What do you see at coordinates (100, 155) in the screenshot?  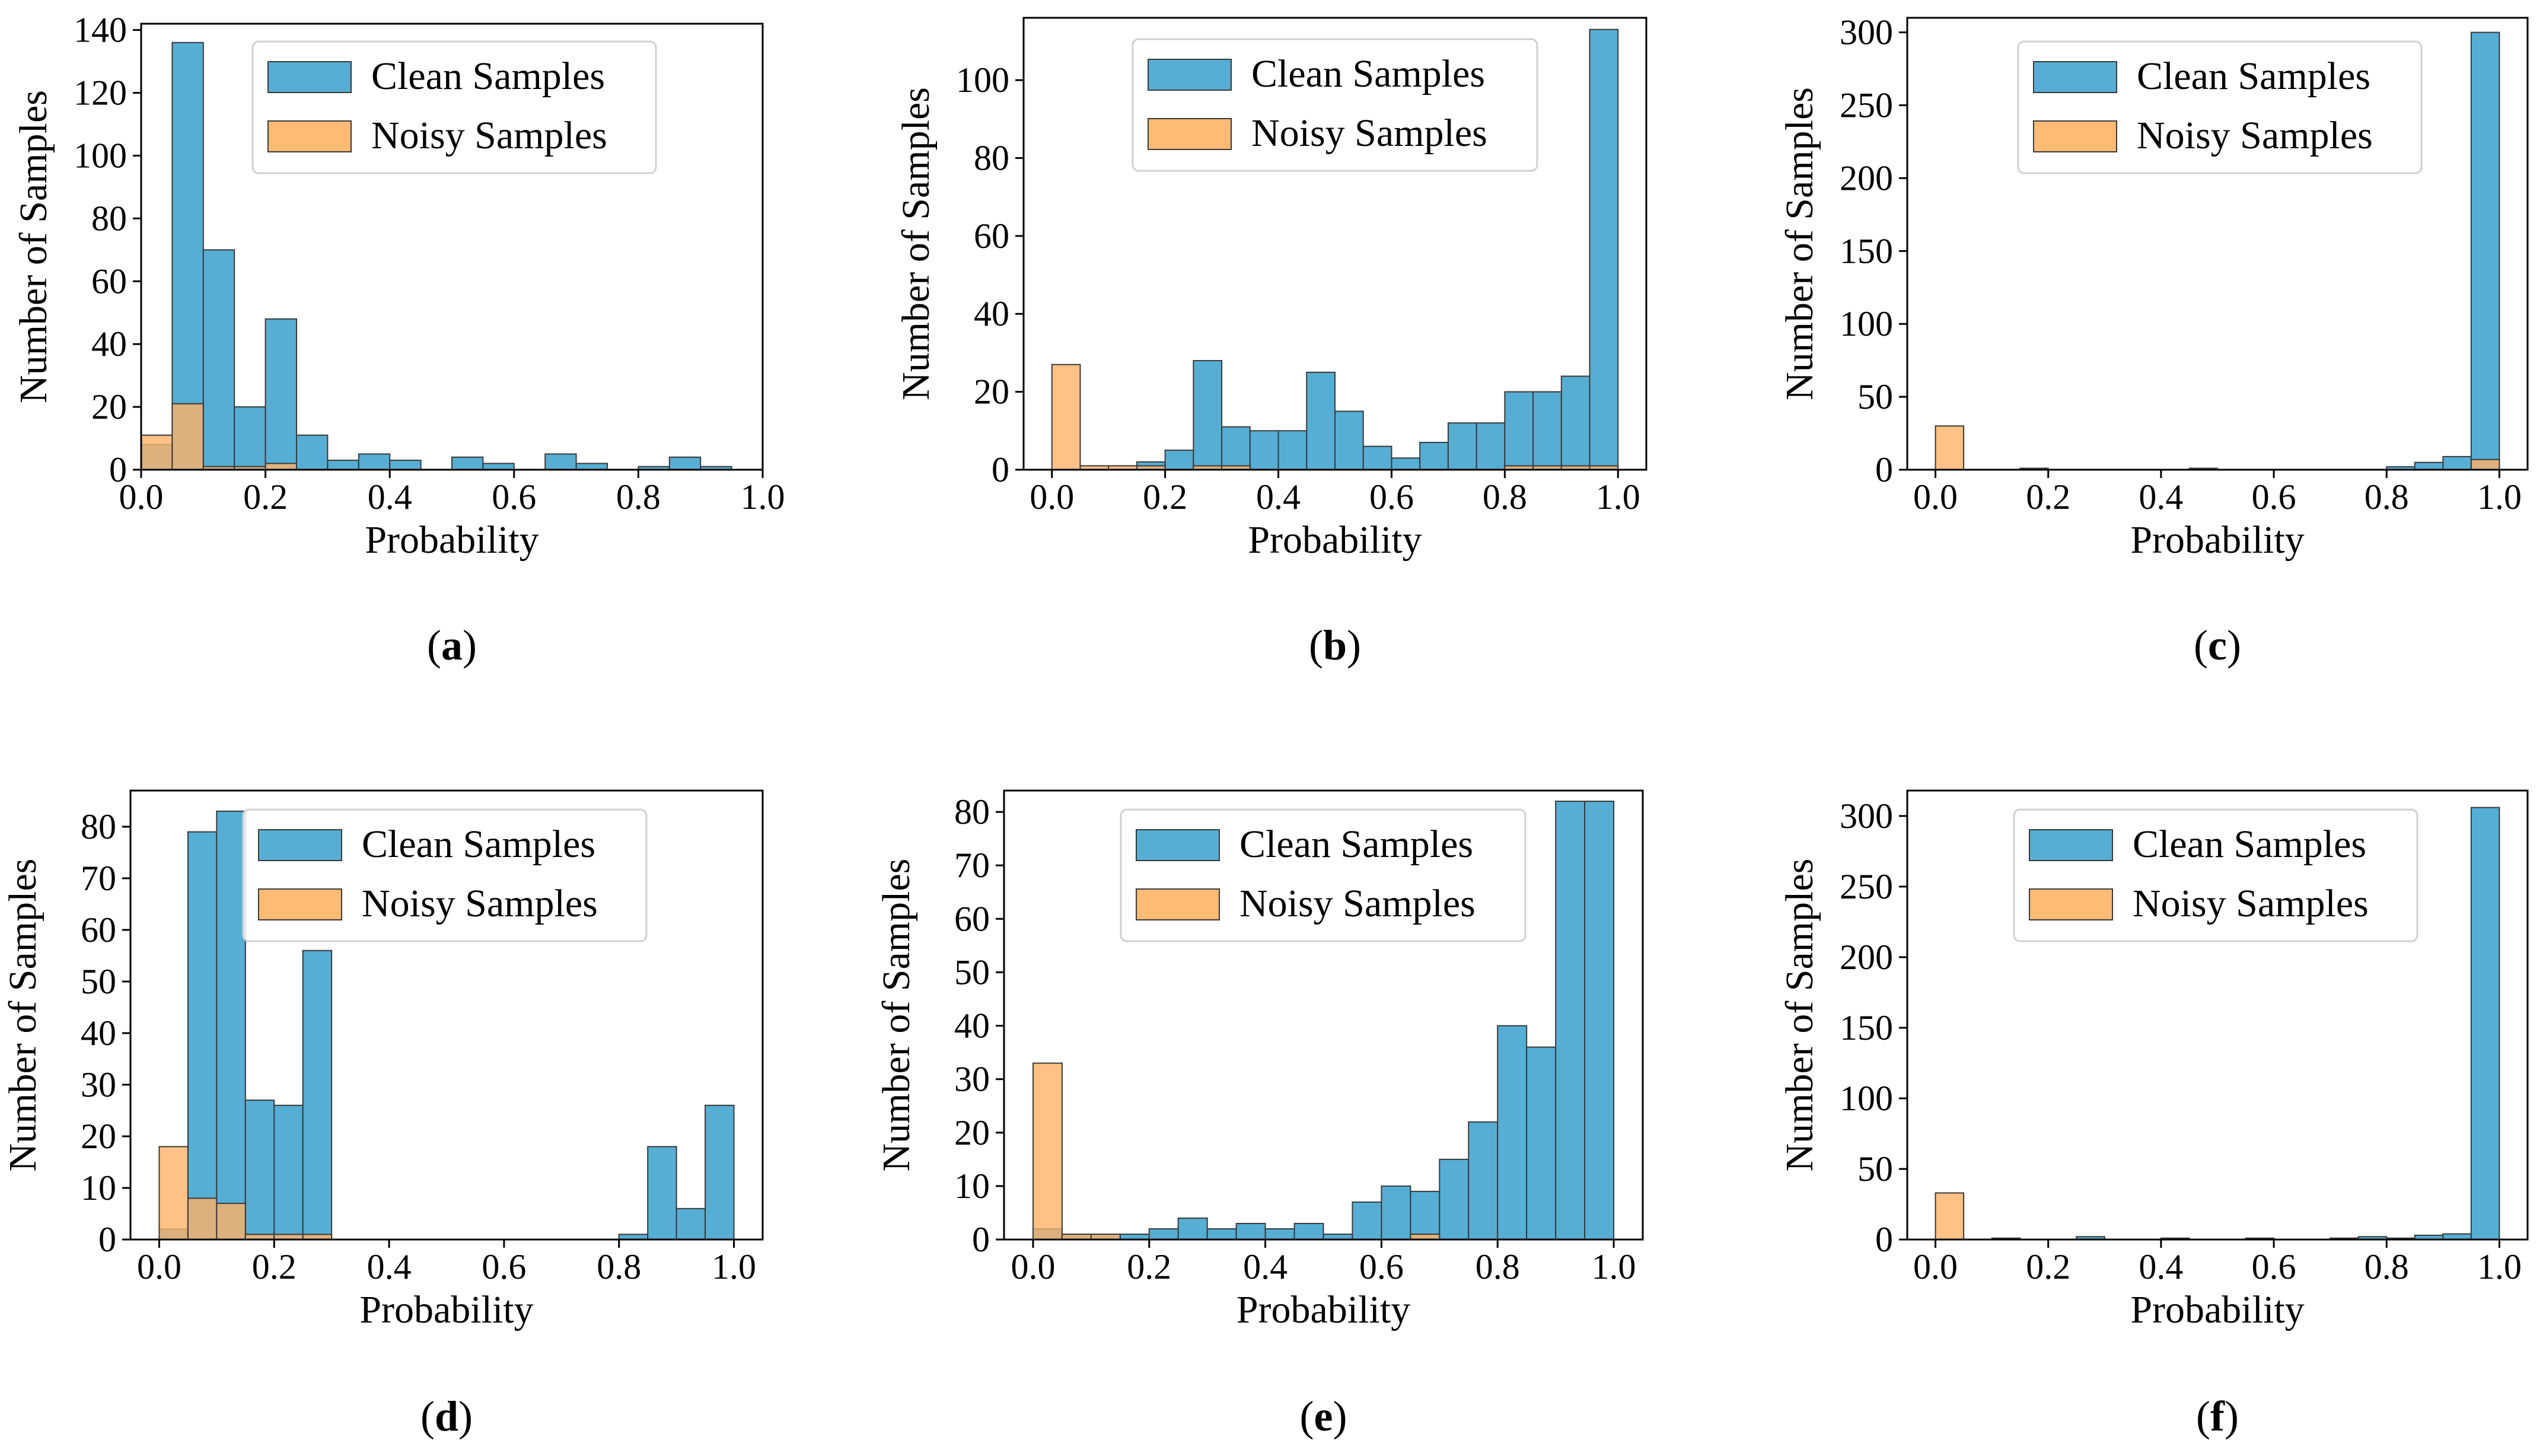 I see `y-tick-label: 100` at bounding box center [100, 155].